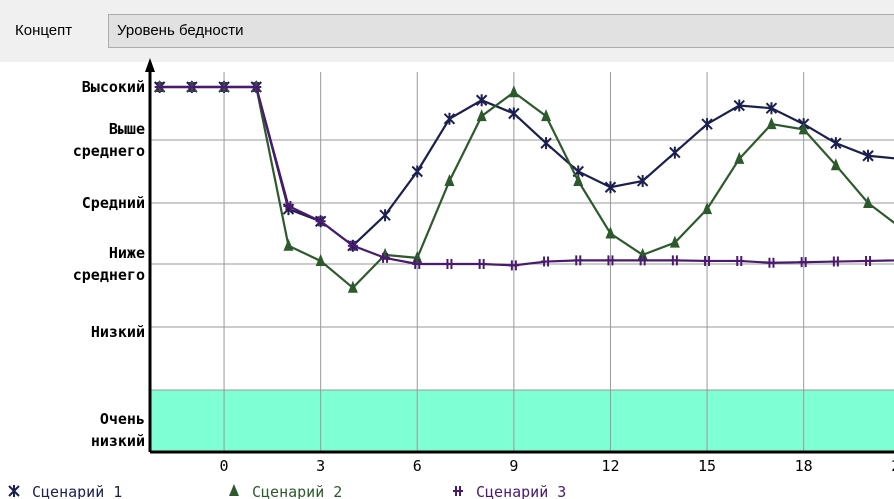  I want to click on very-low-band, so click(522, 421).